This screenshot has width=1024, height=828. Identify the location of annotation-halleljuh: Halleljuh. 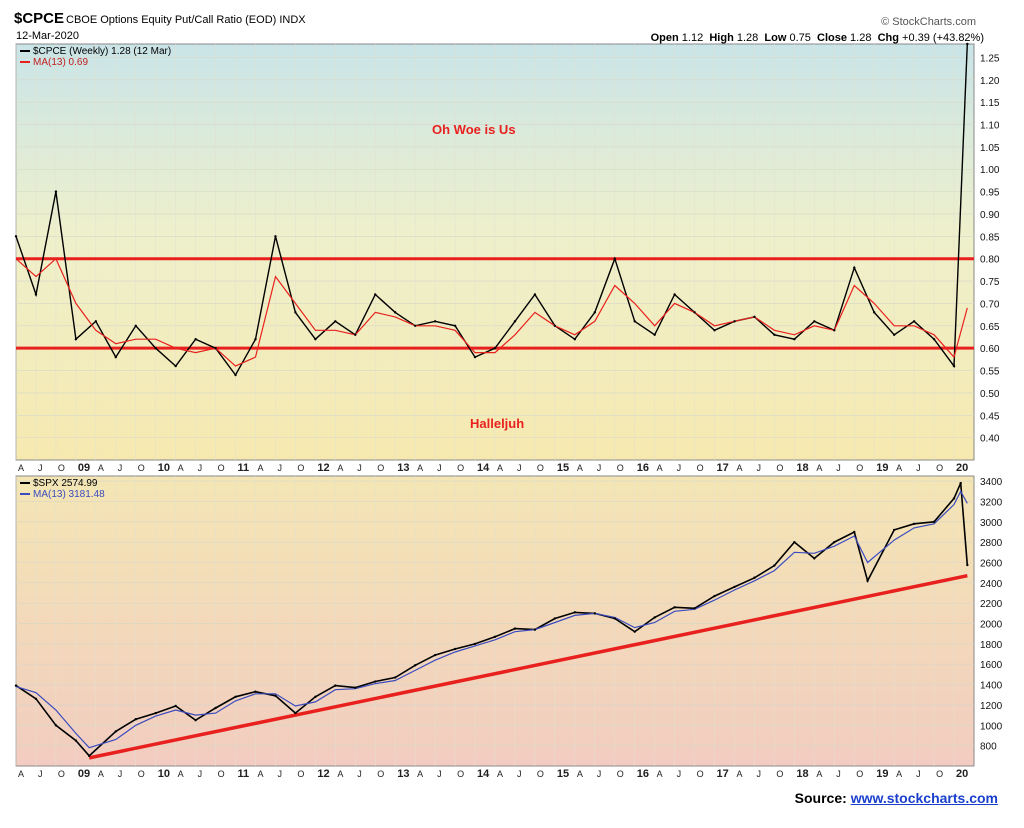
(497, 423).